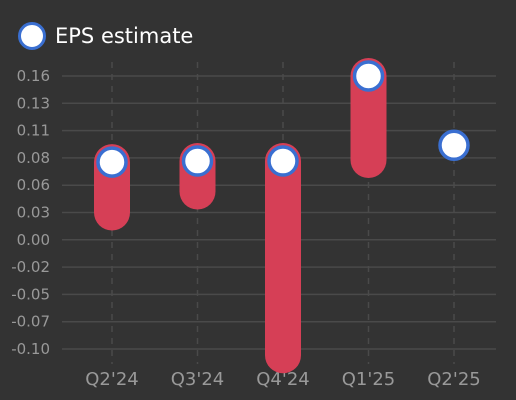  Describe the element at coordinates (282, 379) in the screenshot. I see `x-tick-label: Q4'24` at that location.